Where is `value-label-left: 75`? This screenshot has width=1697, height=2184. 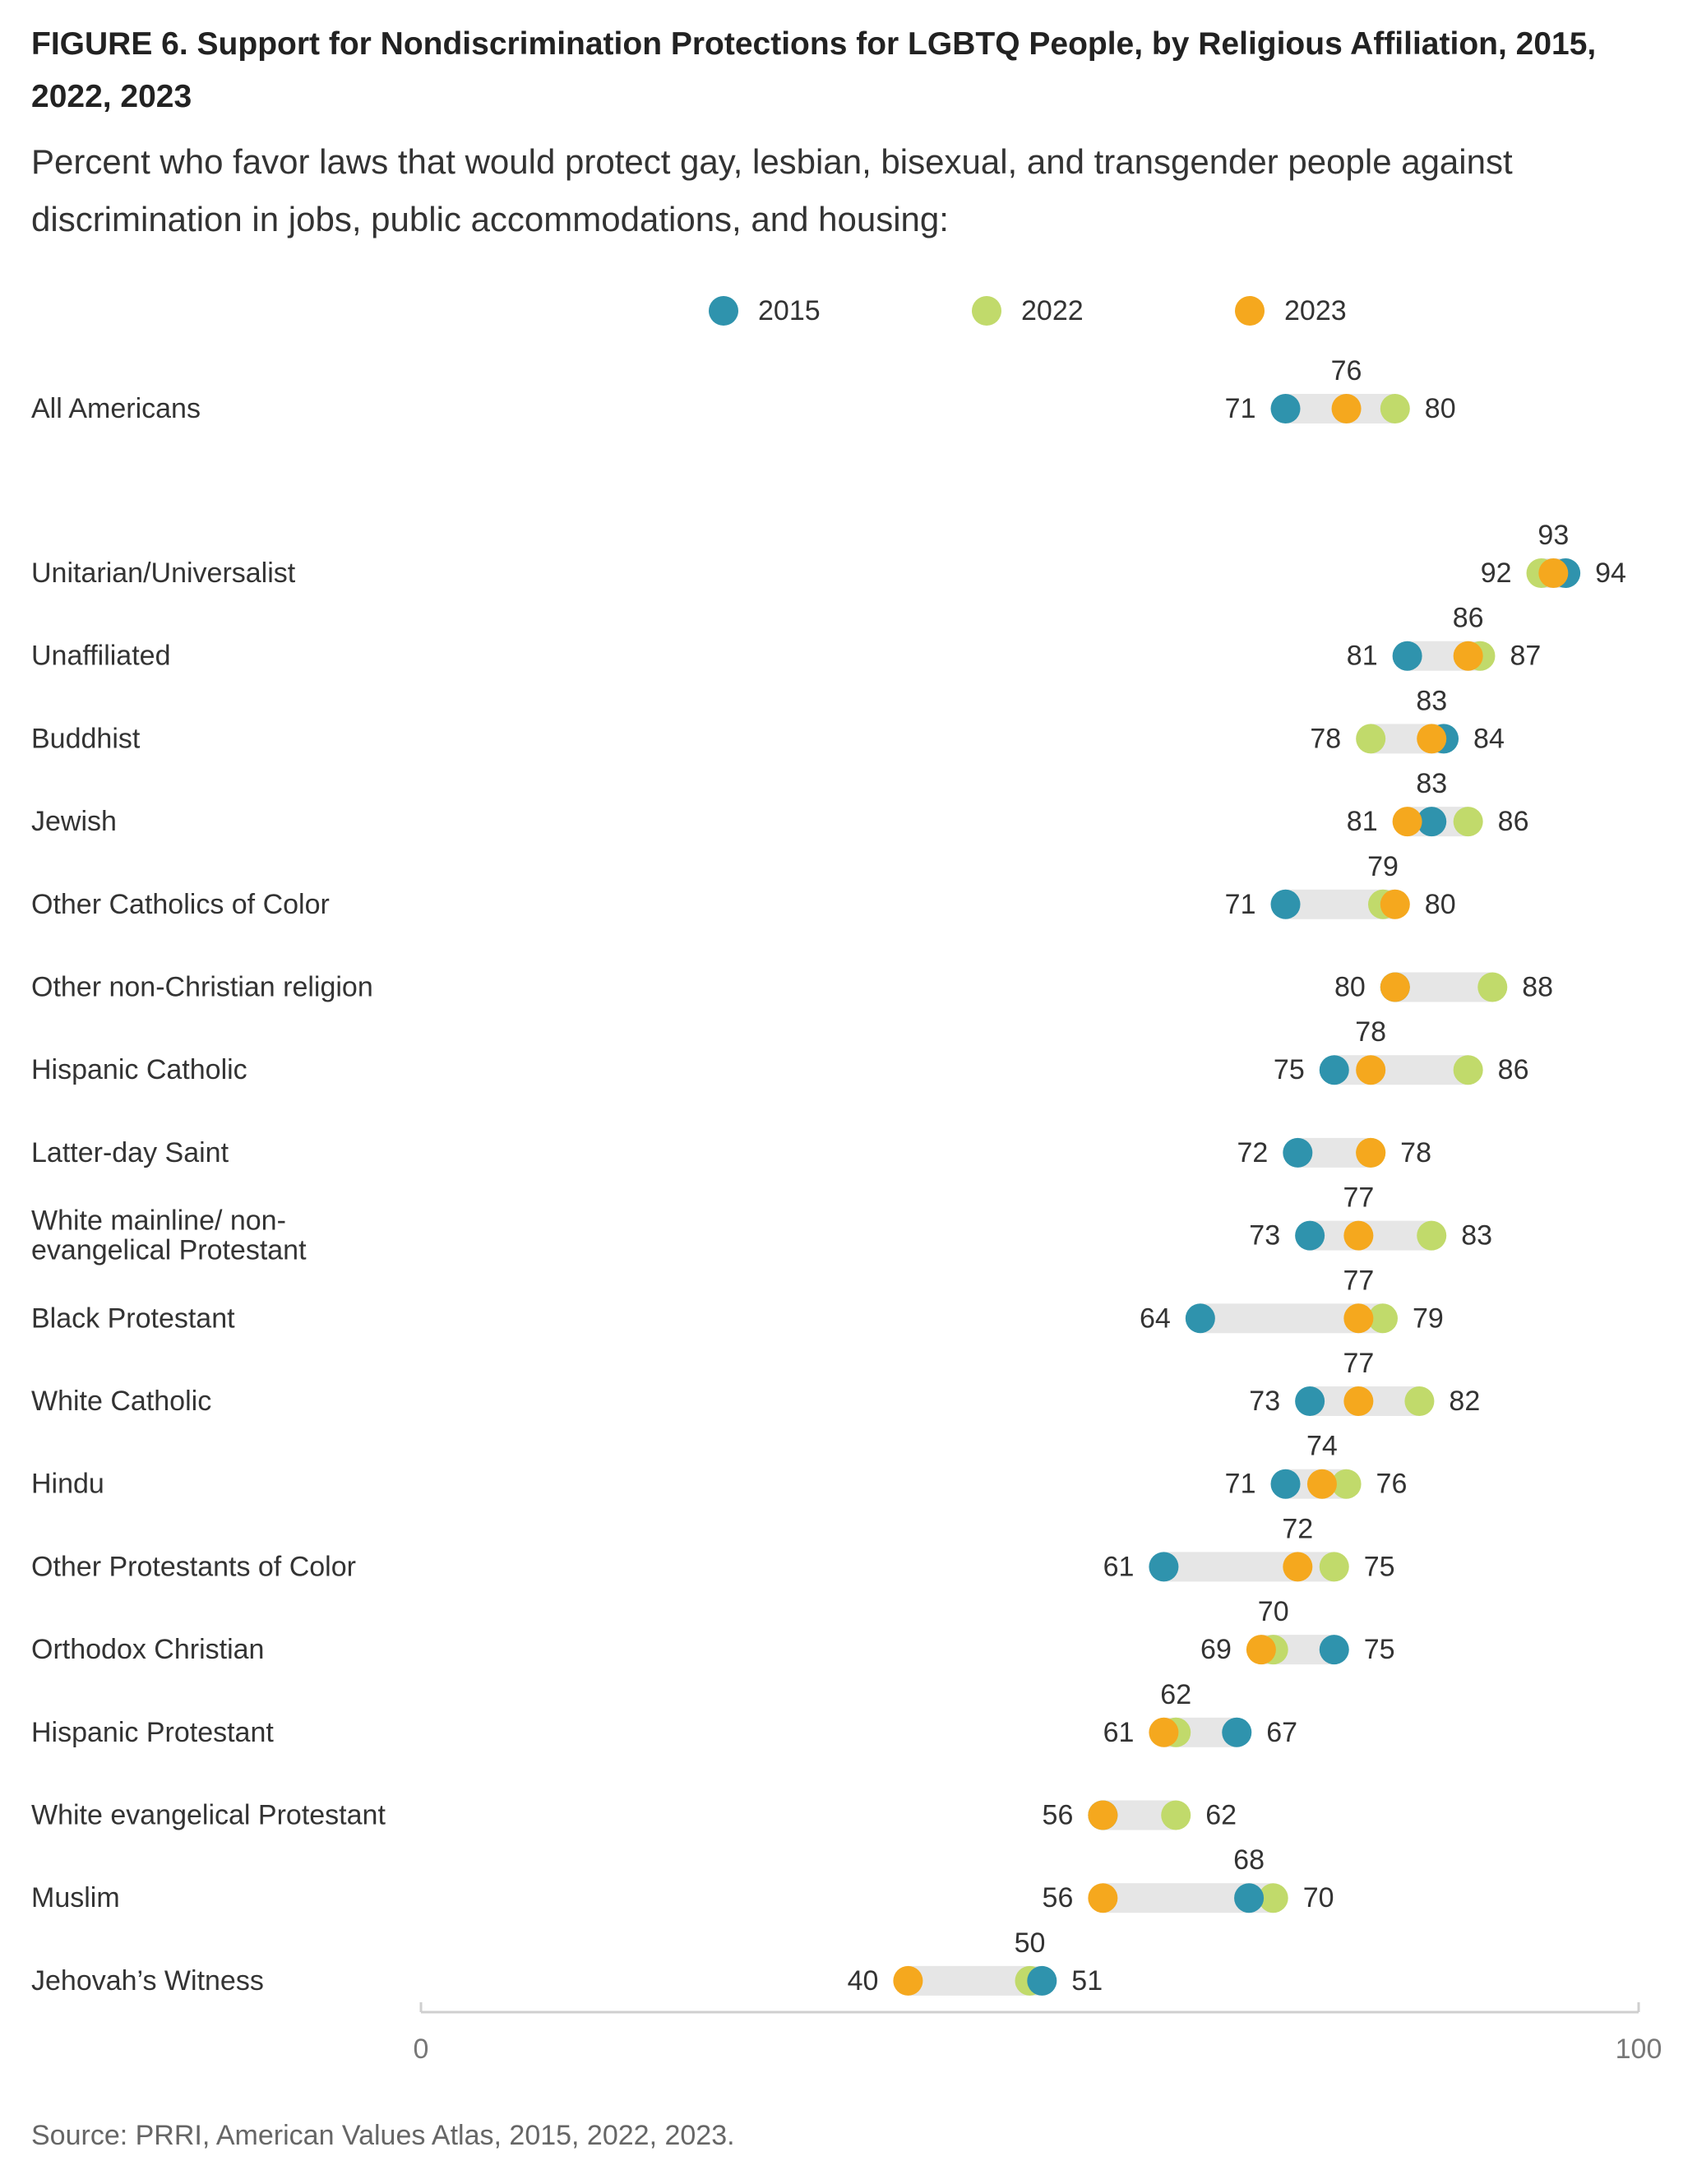
value-label-left: 75 is located at coordinates (1289, 1069).